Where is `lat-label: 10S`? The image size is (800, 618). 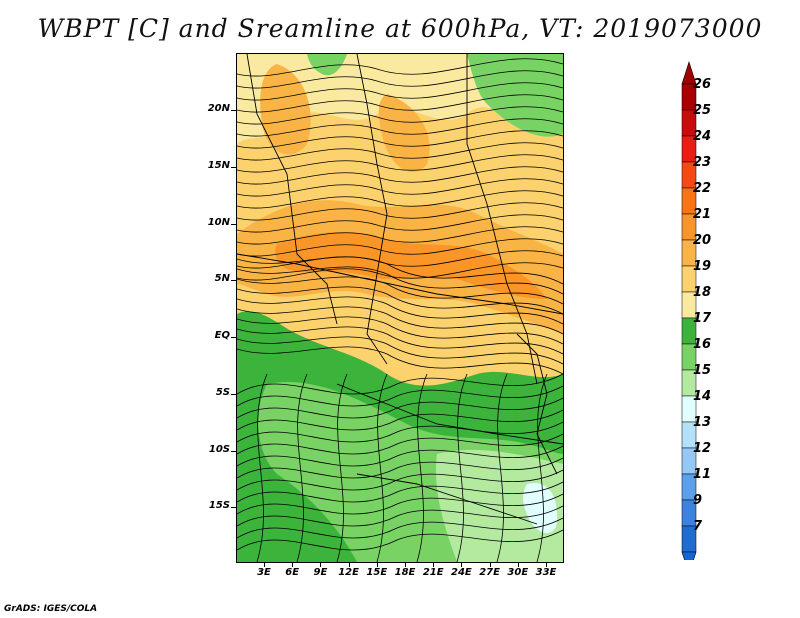
lat-label: 10S is located at coordinates (219, 449).